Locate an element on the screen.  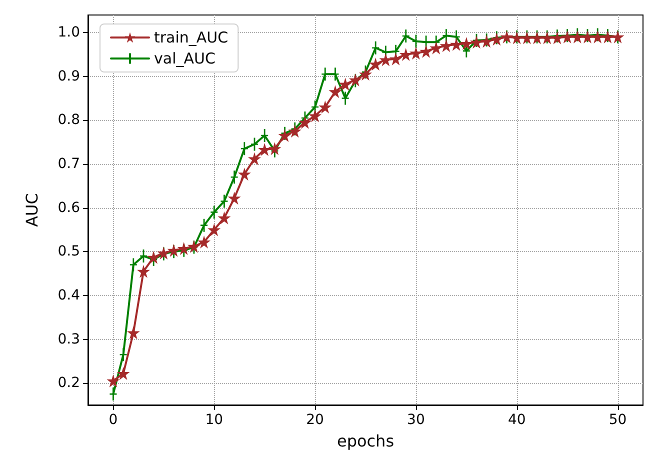
y-axis-title: AUC is located at coordinates (32, 210).